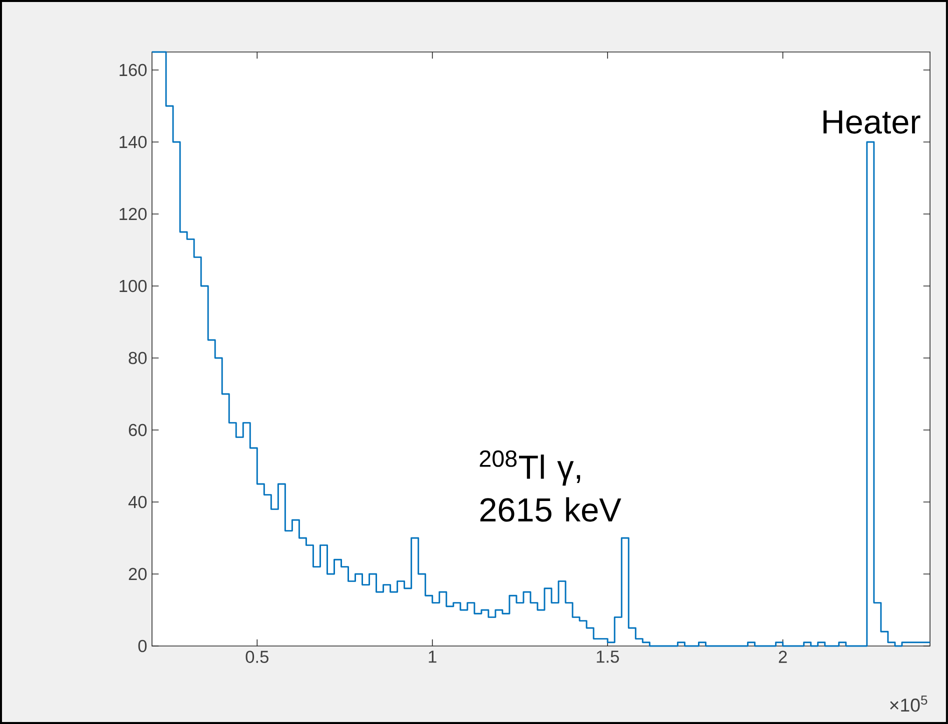 The height and width of the screenshot is (724, 948). I want to click on text: ×10$^{5}$, so click(909, 704).